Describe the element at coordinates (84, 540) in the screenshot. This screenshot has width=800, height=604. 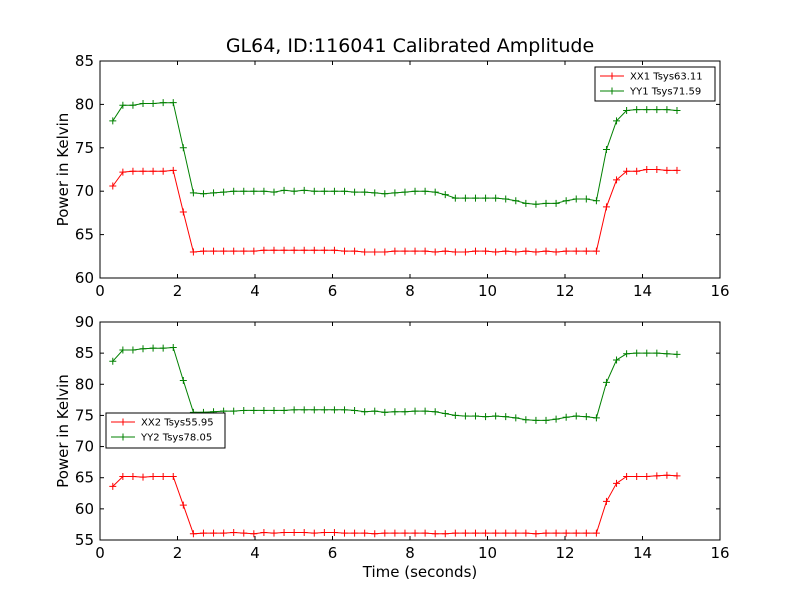
I see `y-tick-label: 55` at that location.